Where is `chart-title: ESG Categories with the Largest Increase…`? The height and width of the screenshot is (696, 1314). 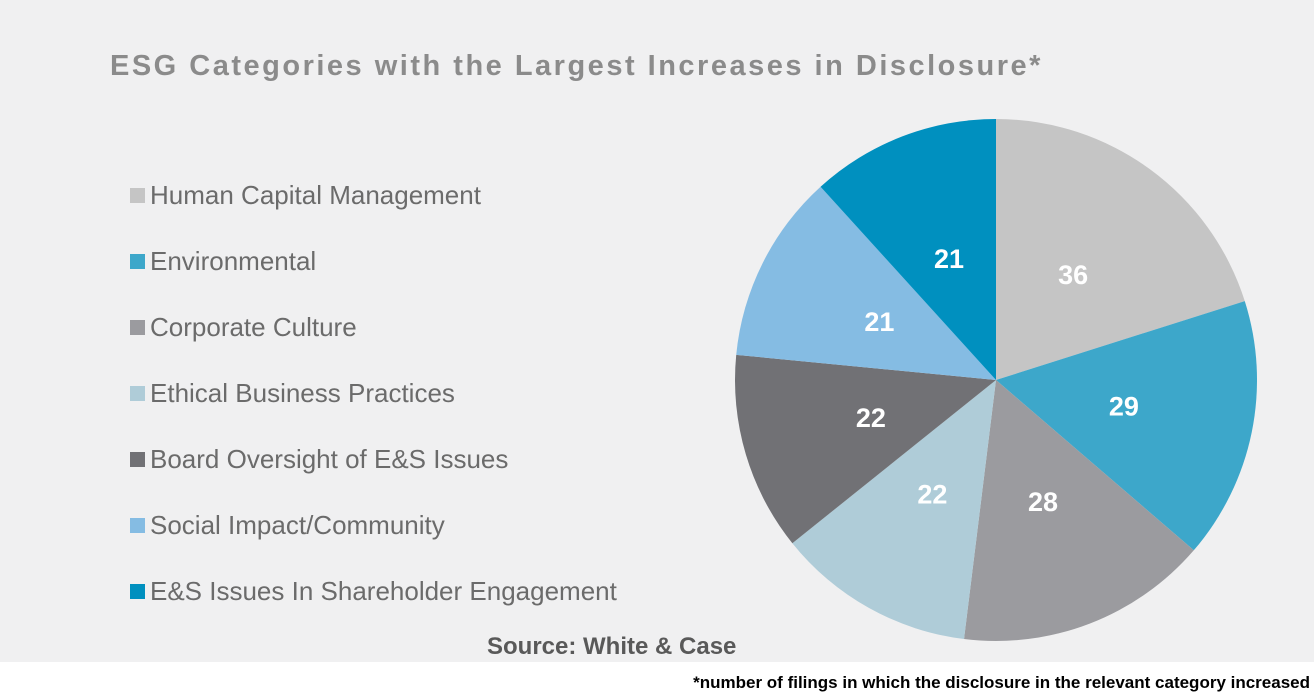
chart-title: ESG Categories with the Largest Increase… is located at coordinates (576, 66).